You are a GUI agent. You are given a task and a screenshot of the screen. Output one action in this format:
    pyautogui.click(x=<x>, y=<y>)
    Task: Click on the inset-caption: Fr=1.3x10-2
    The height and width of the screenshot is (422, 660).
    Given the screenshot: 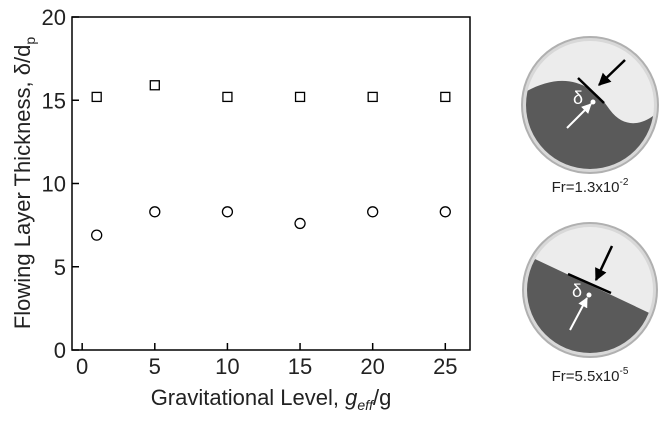 What is the action you would take?
    pyautogui.click(x=590, y=186)
    